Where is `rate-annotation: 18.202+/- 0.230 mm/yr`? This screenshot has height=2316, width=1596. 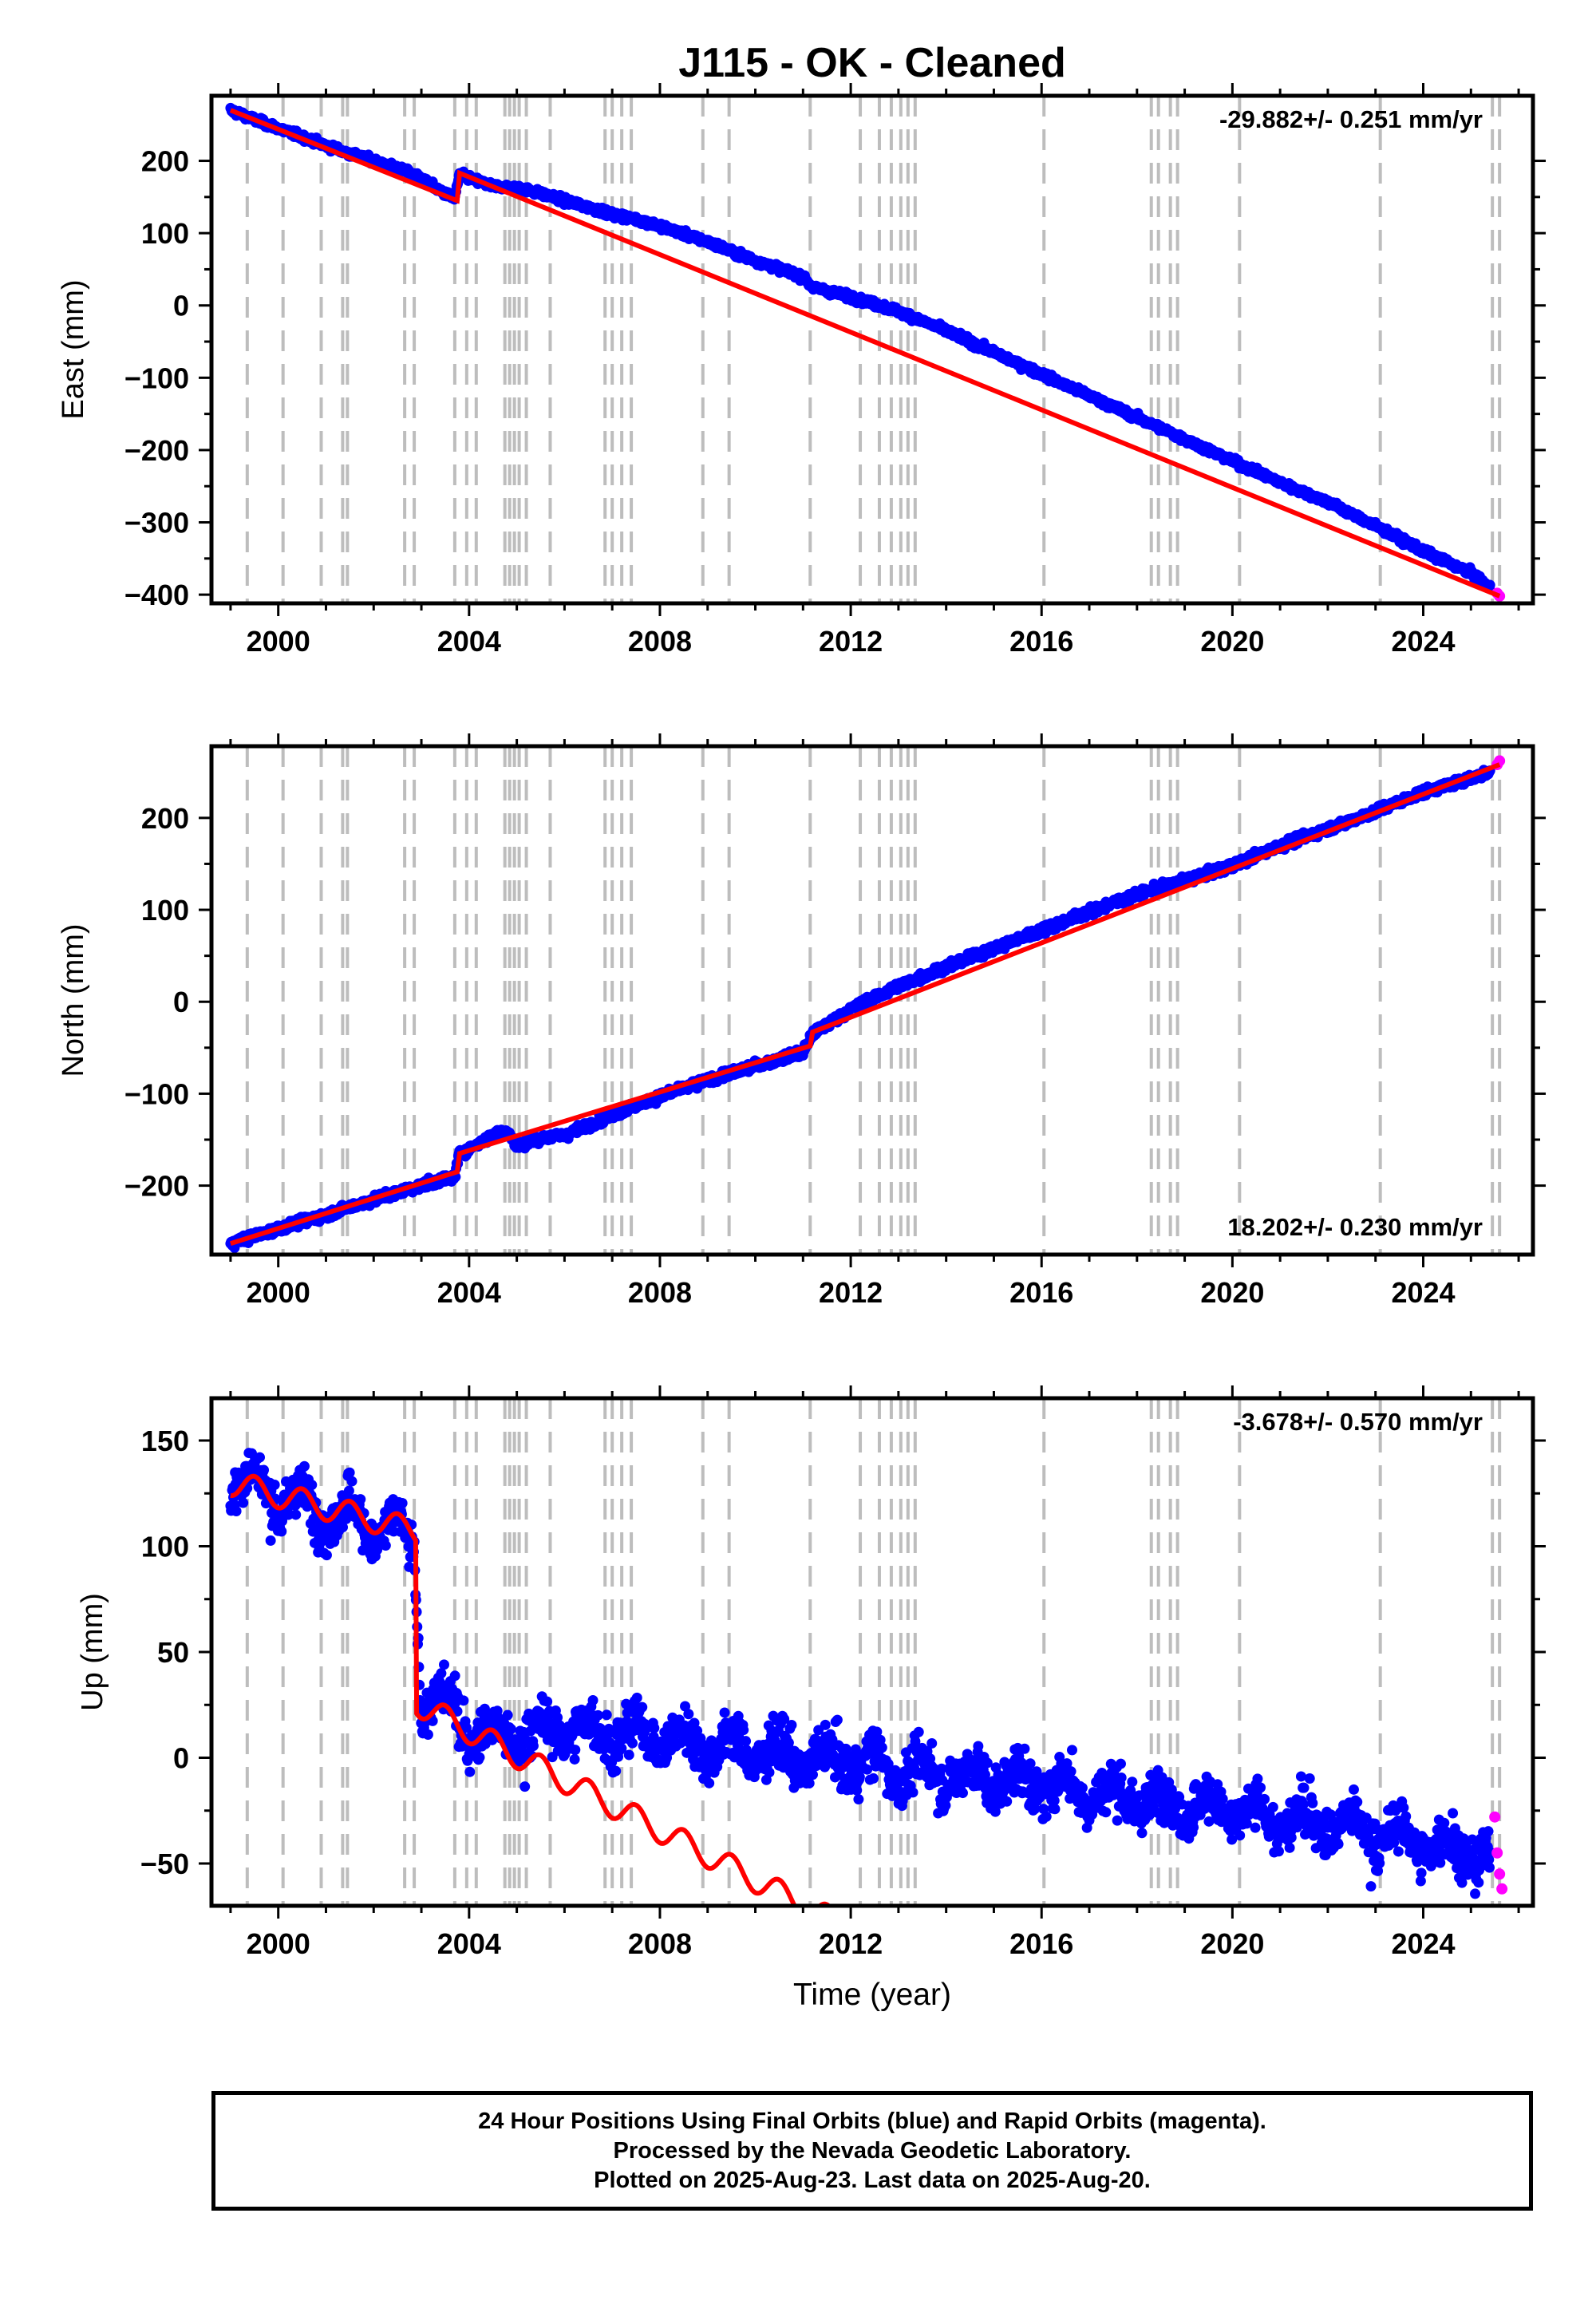 rate-annotation: 18.202+/- 0.230 mm/yr is located at coordinates (1355, 1227).